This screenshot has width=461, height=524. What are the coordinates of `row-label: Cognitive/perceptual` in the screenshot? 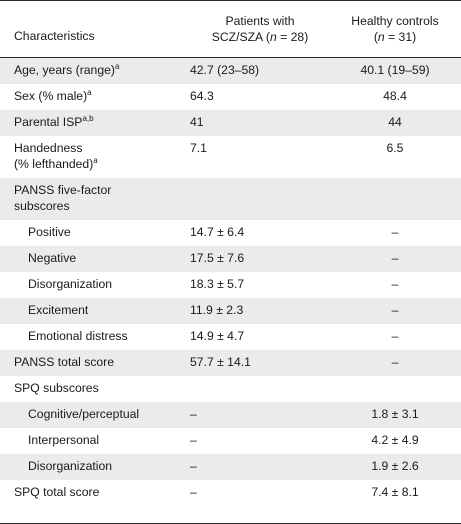 It's located at (84, 414).